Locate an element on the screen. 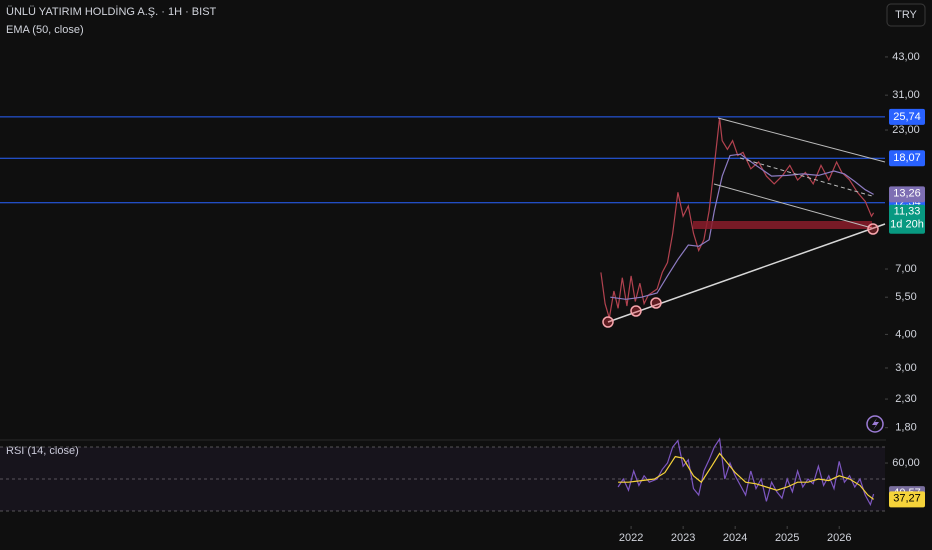 The width and height of the screenshot is (932, 550). y-tick-label: 7,00 is located at coordinates (905, 269).